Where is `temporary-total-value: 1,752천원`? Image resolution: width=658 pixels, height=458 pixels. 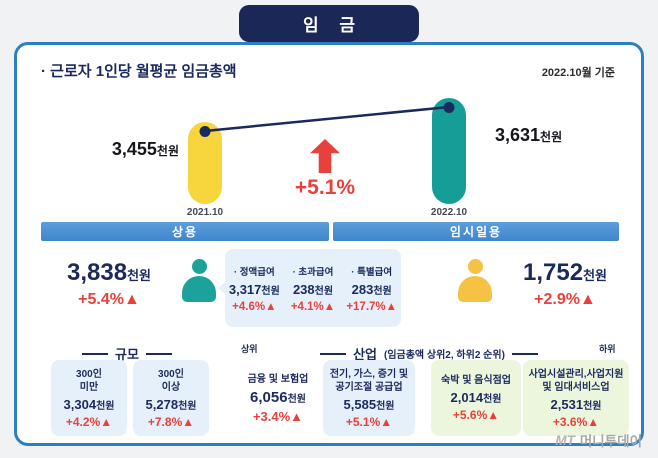
temporary-total-value: 1,752천원 is located at coordinates (565, 273).